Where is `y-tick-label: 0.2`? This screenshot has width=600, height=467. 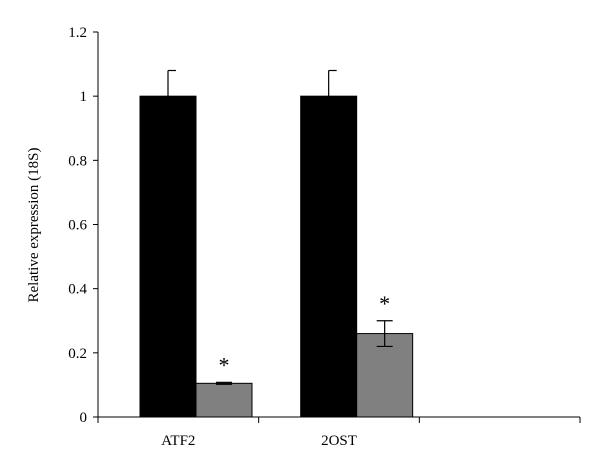
y-tick-label: 0.2 is located at coordinates (77, 354).